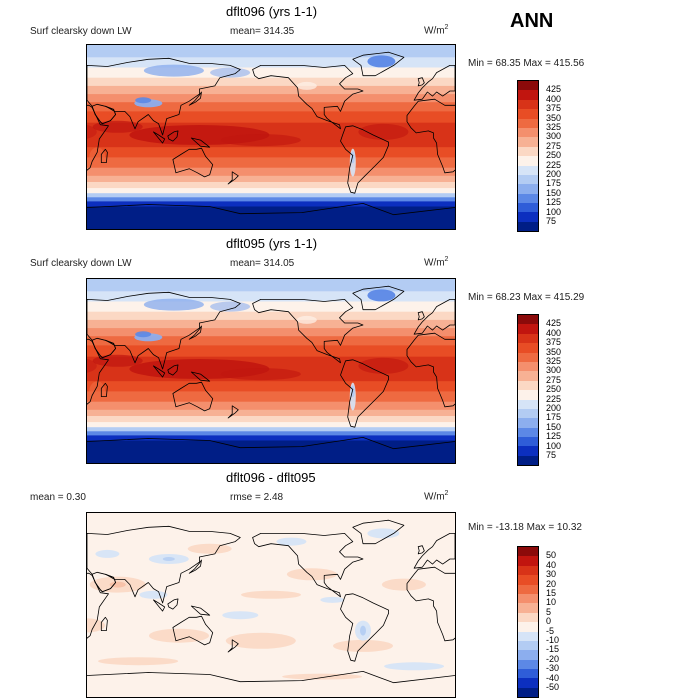 This screenshot has width=700, height=700. Describe the element at coordinates (436, 496) in the screenshot. I see `panel-bottom-units: W/m2` at that location.